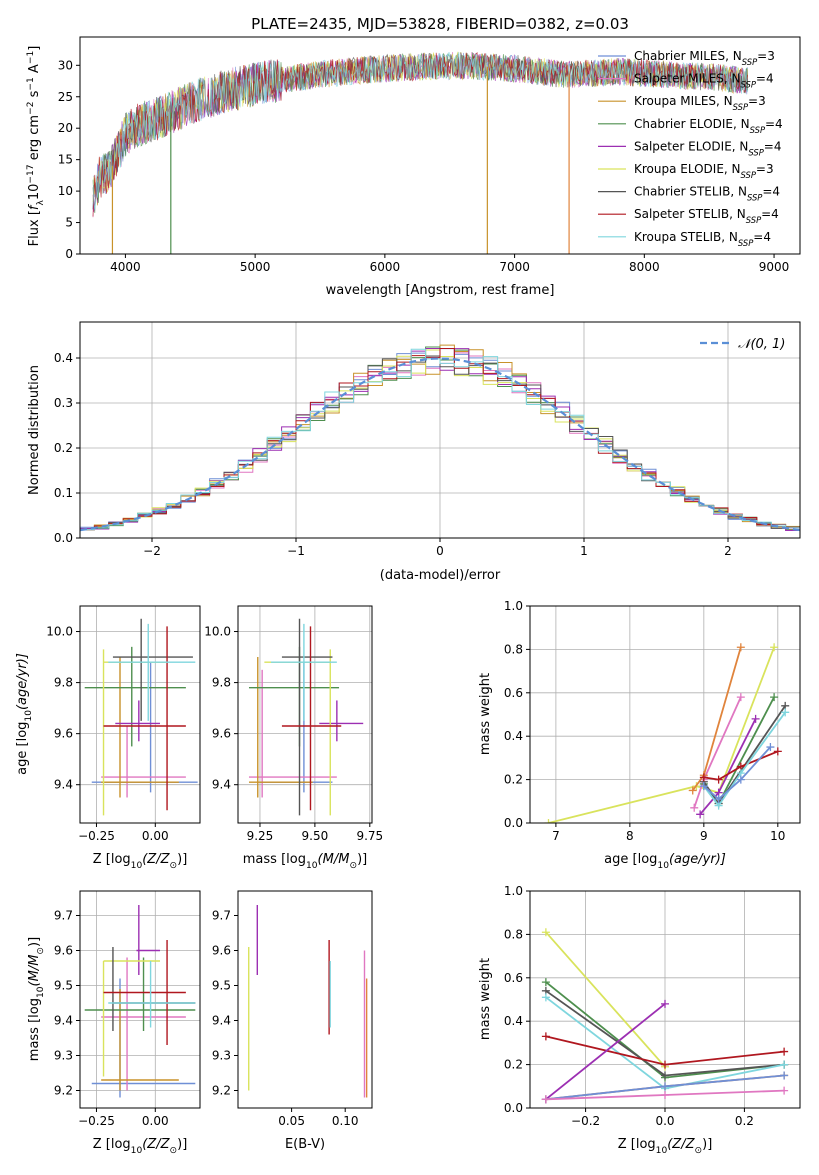  I want to click on spectrum-line-kroupa-stelib, so click(420, 131).